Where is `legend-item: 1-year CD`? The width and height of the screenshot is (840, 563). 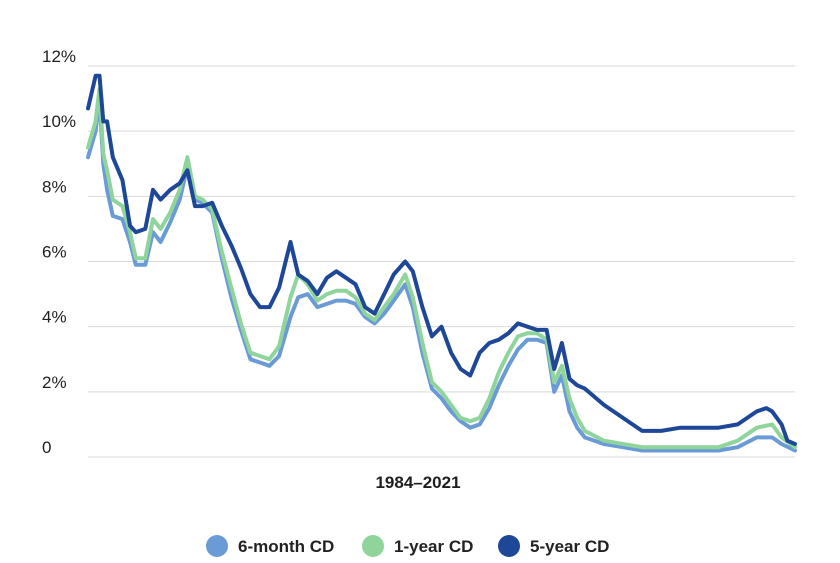
legend-item: 1-year CD is located at coordinates (417, 546).